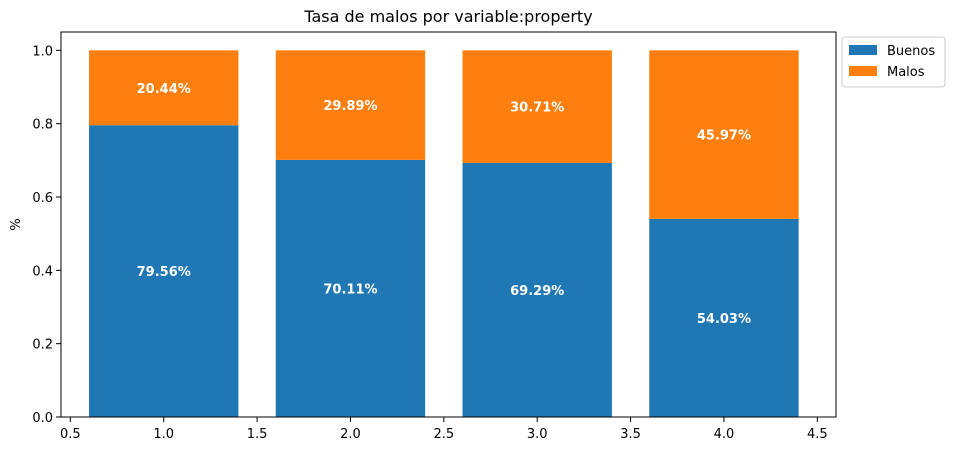  What do you see at coordinates (257, 434) in the screenshot?
I see `x-tick-label: 1.5` at bounding box center [257, 434].